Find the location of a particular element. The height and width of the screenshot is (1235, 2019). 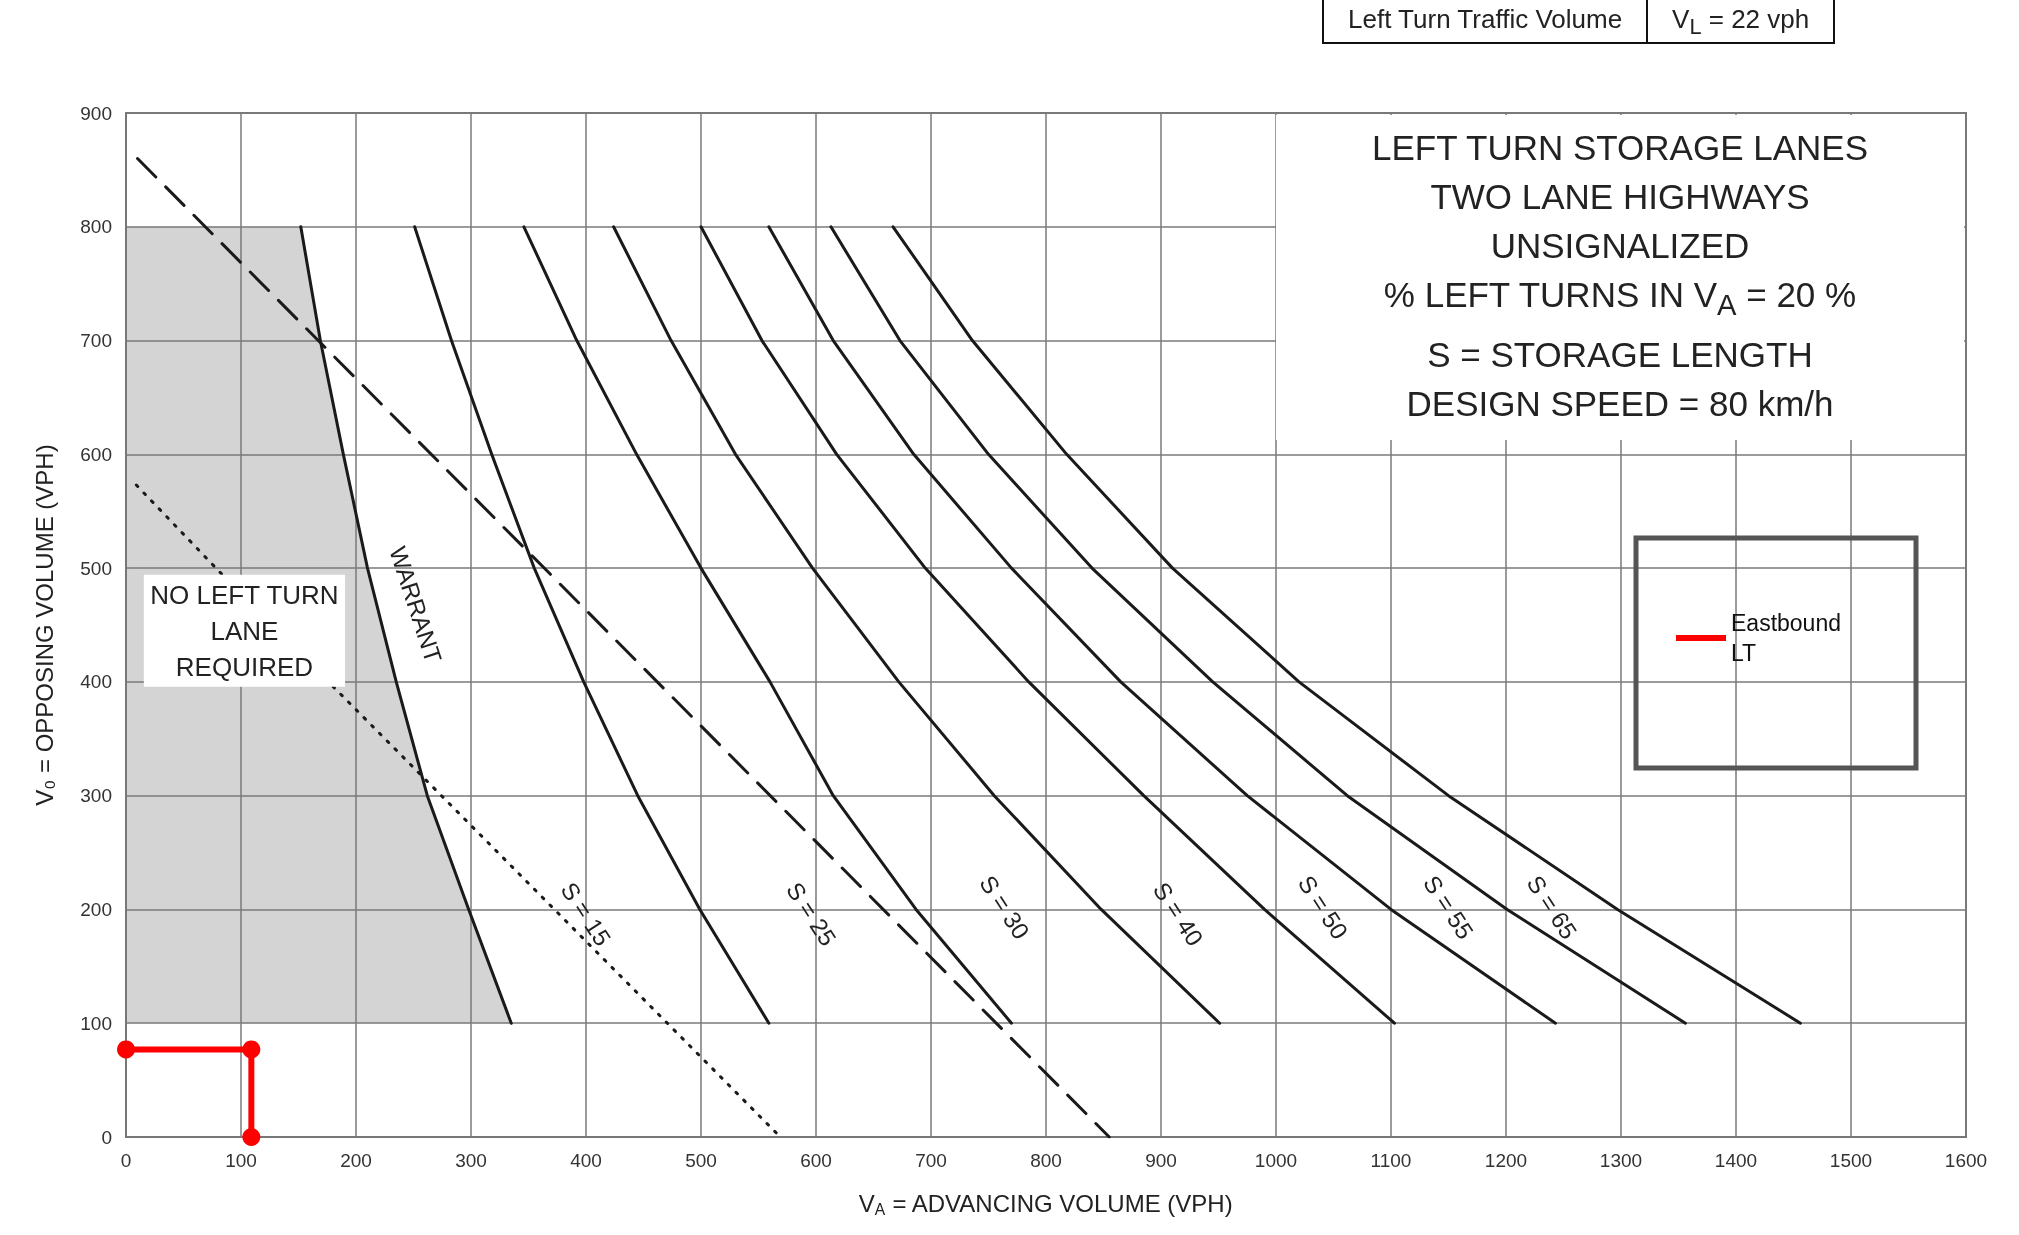

y-tick-label: 800 is located at coordinates (96, 227).